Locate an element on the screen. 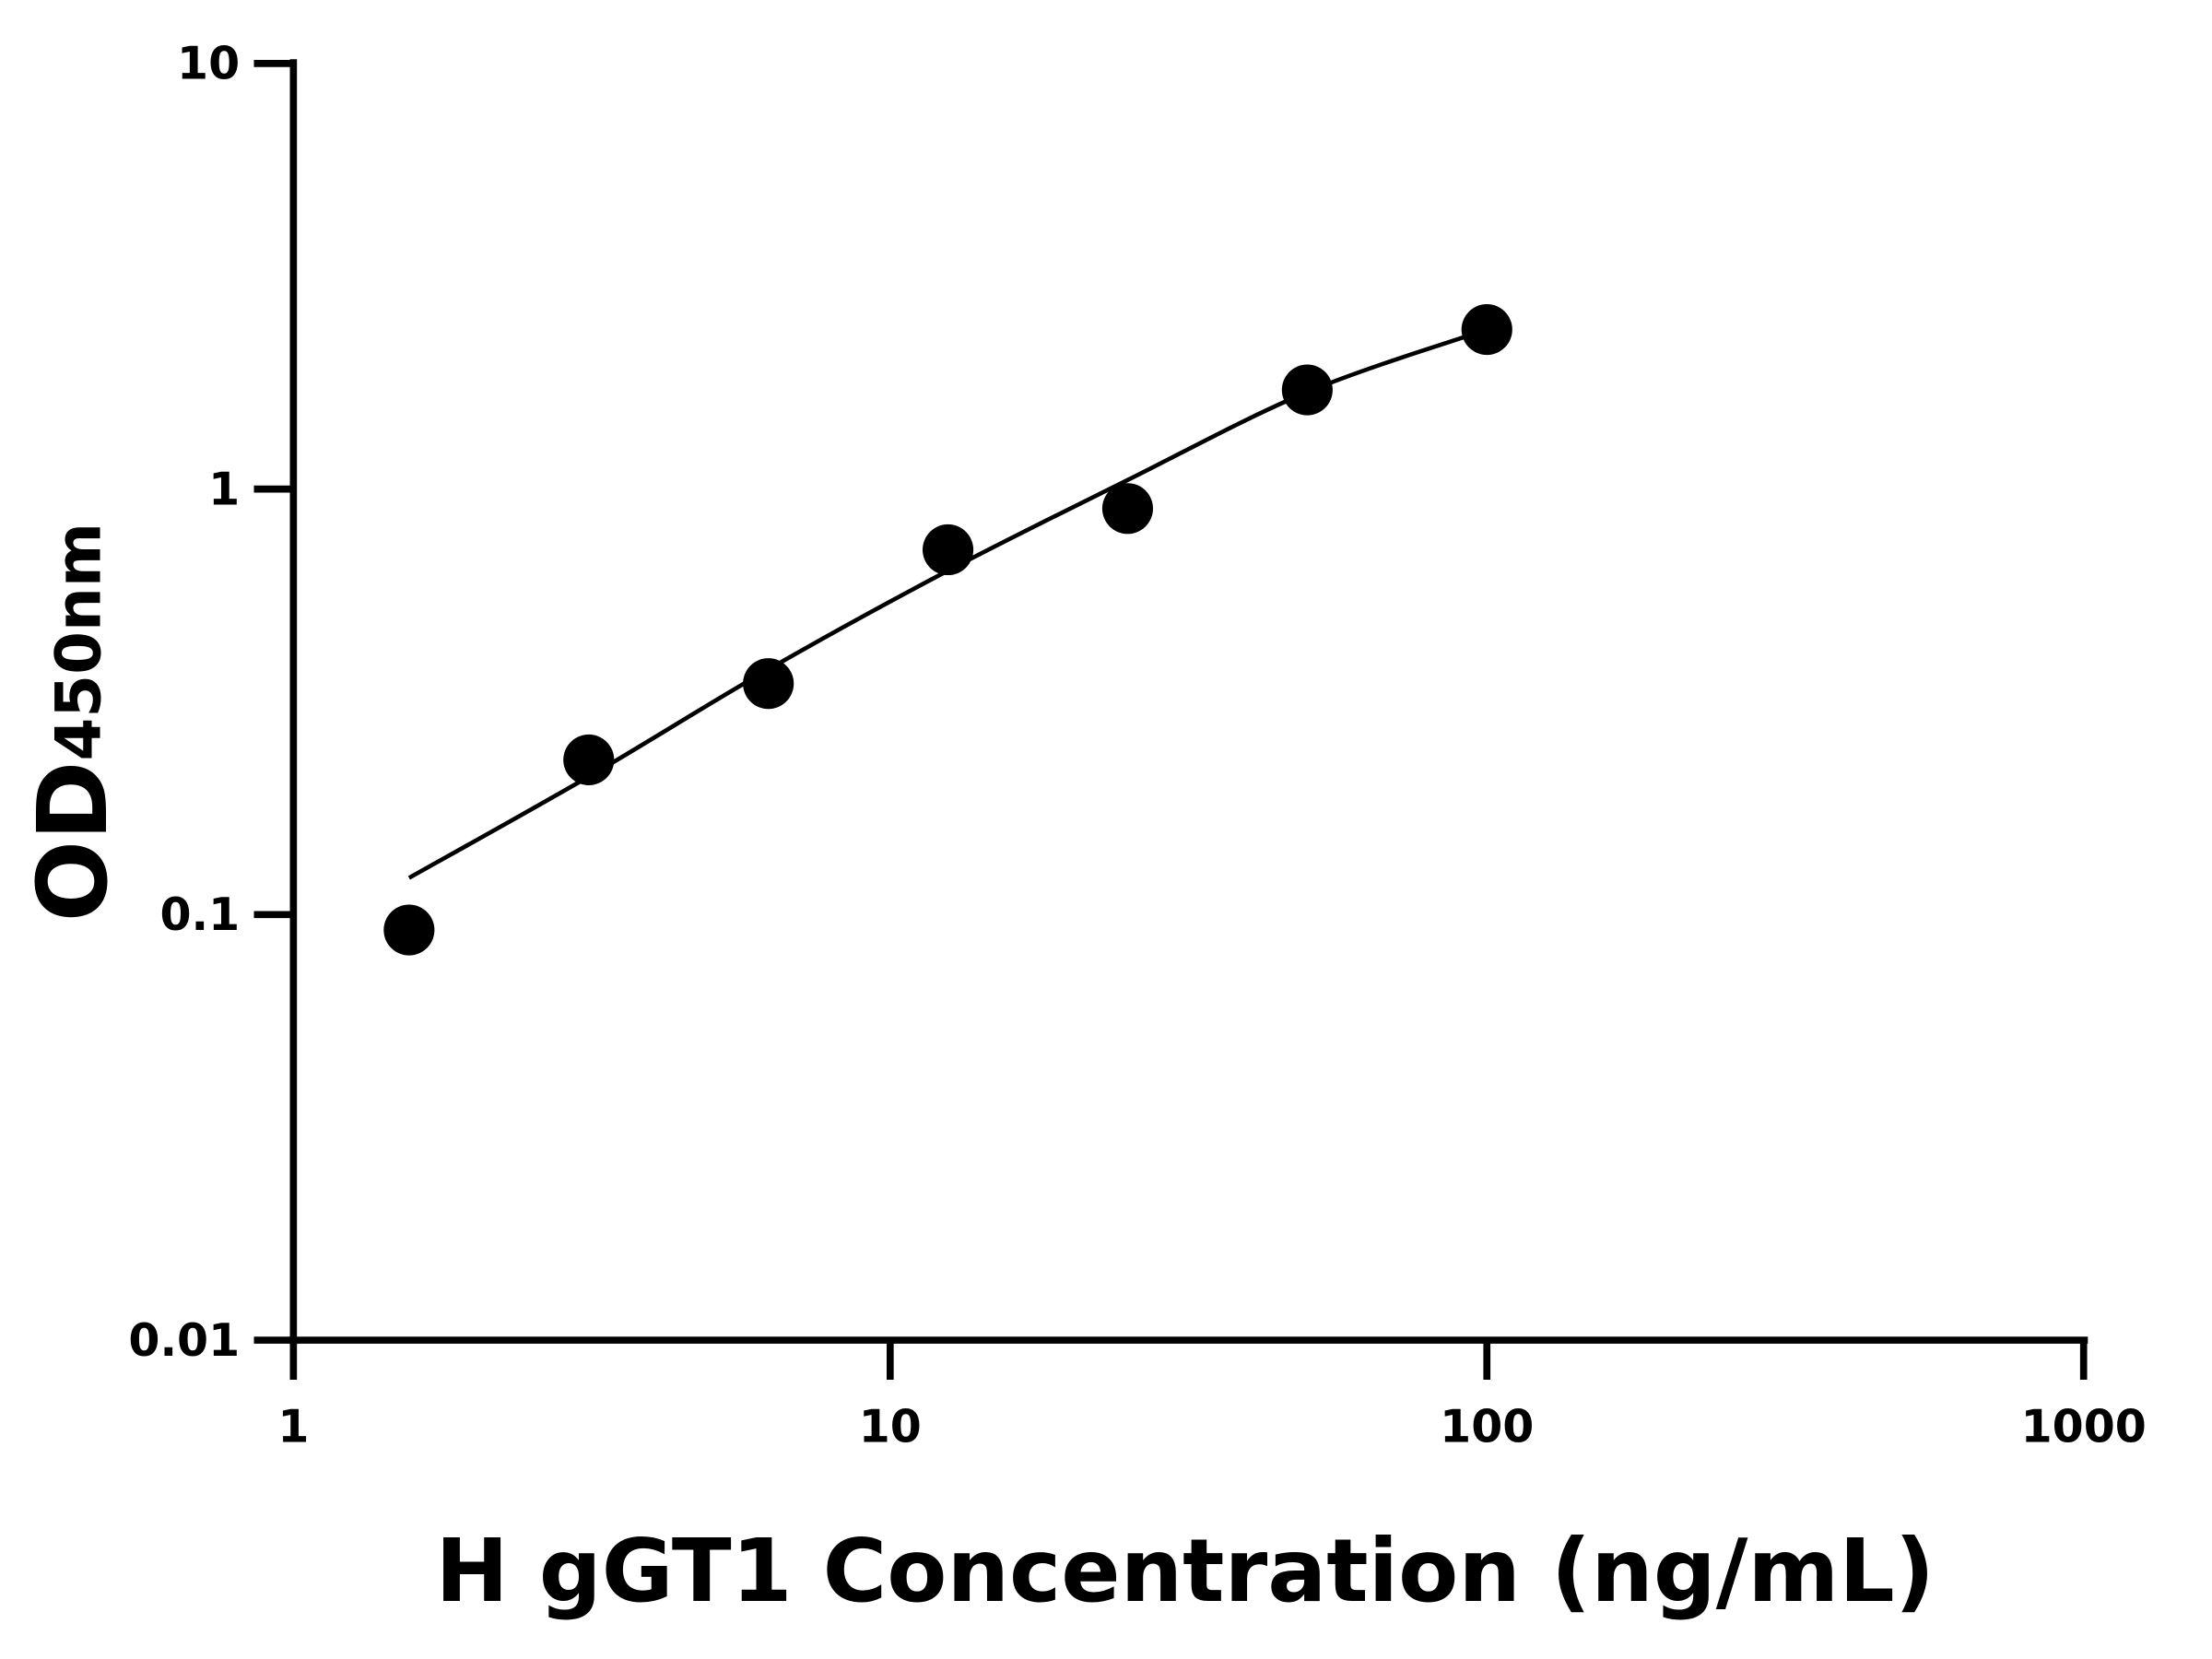  x-tick-label: 1 is located at coordinates (293, 1426).